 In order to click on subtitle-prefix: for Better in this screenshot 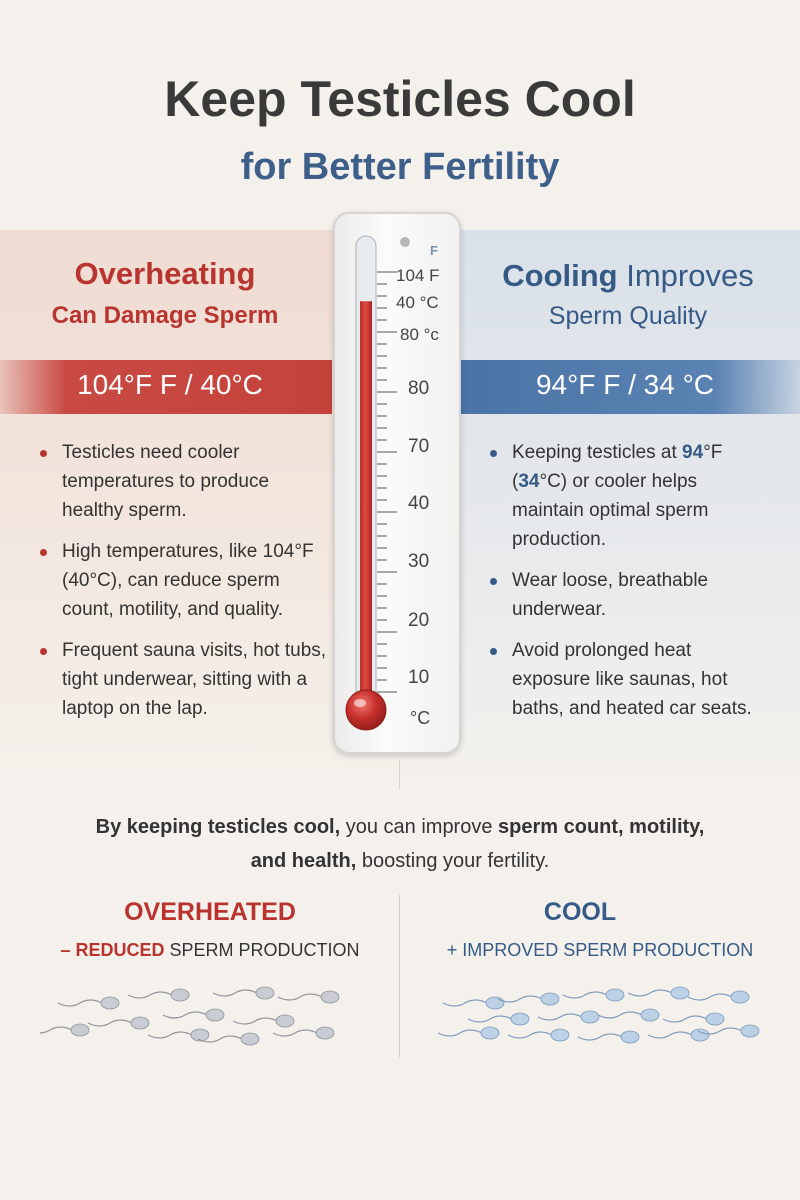, I will do `click(331, 167)`.